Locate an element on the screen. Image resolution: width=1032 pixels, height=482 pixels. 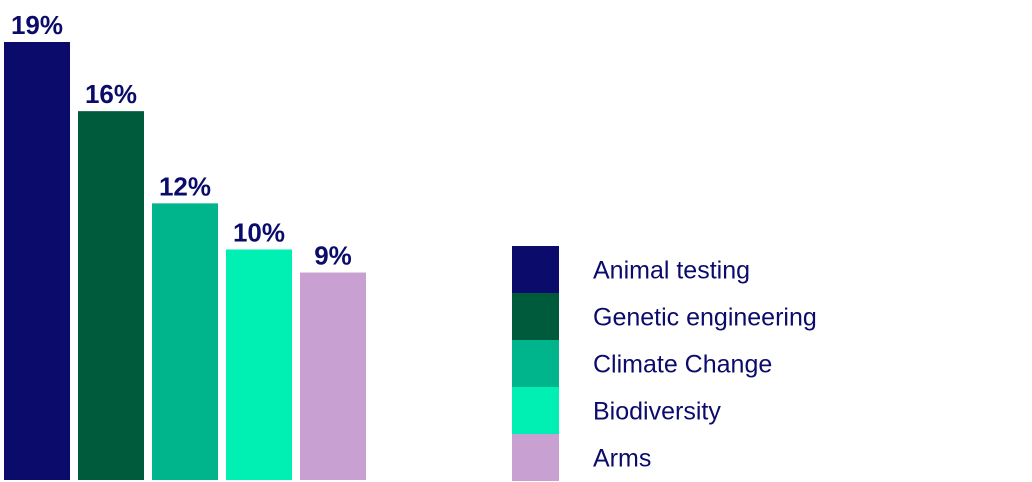
bar-value-label-animal-testing: 19% is located at coordinates (37, 25).